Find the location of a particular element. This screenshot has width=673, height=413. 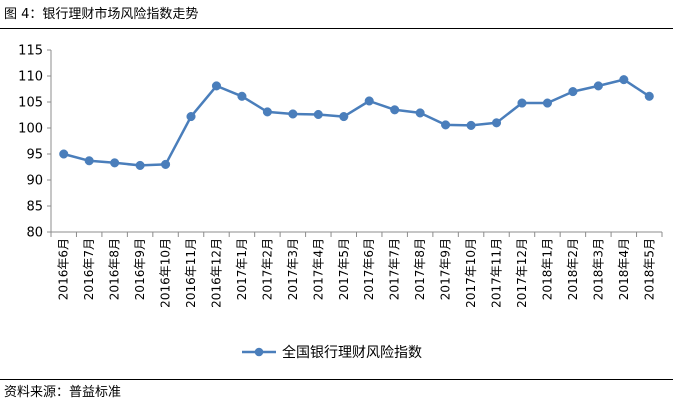

y-tick-label: 115 is located at coordinates (30, 51).